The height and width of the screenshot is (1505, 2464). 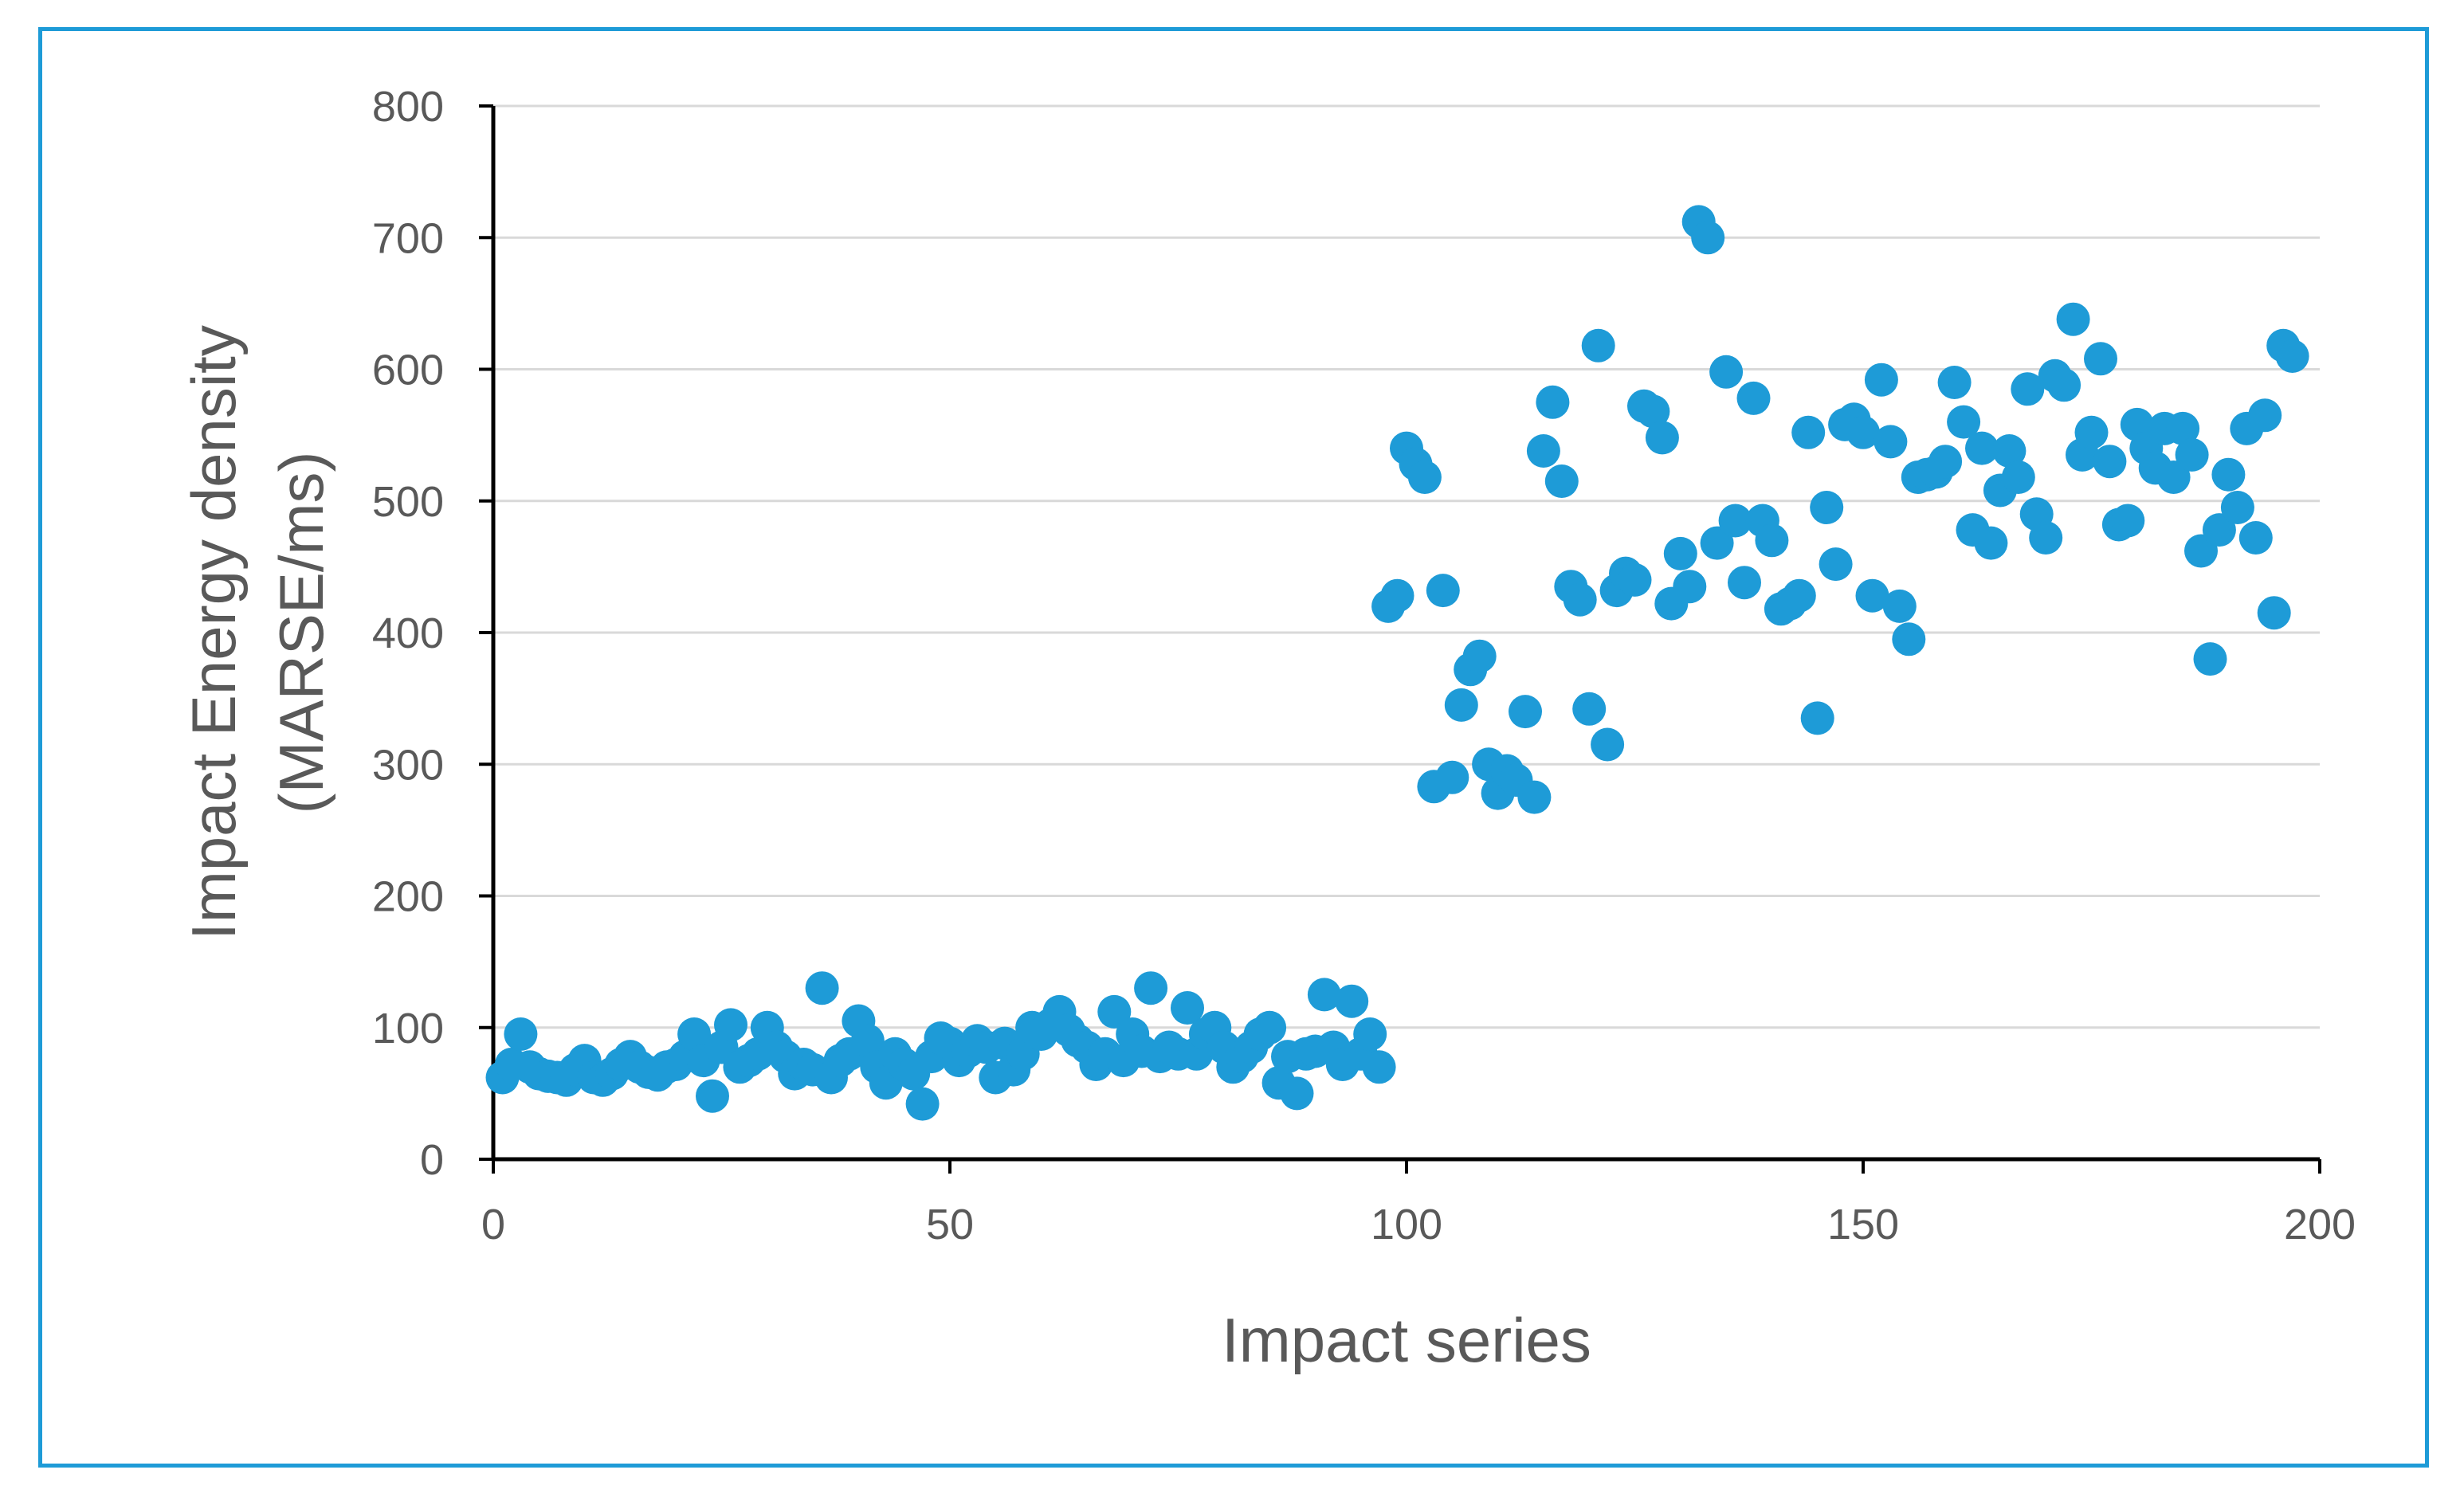 I want to click on y-axis-title-line-1: Impact Energy density, so click(x=214, y=632).